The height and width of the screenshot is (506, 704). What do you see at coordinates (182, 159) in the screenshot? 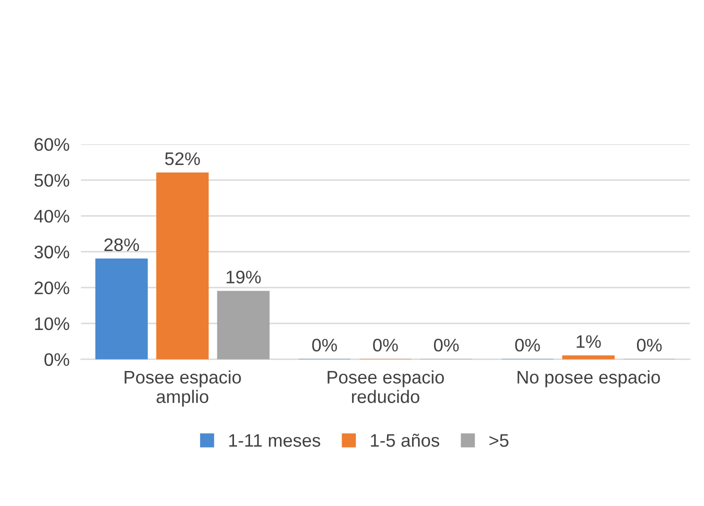
I see `data-label: 52%` at bounding box center [182, 159].